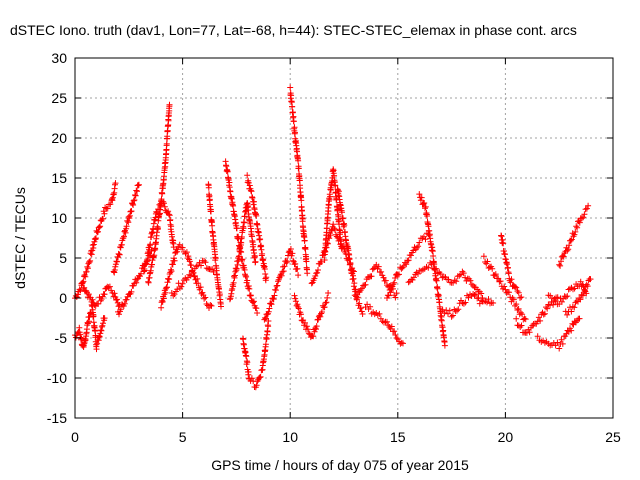 Image resolution: width=640 pixels, height=480 pixels. I want to click on x-tick-label: 20, so click(506, 437).